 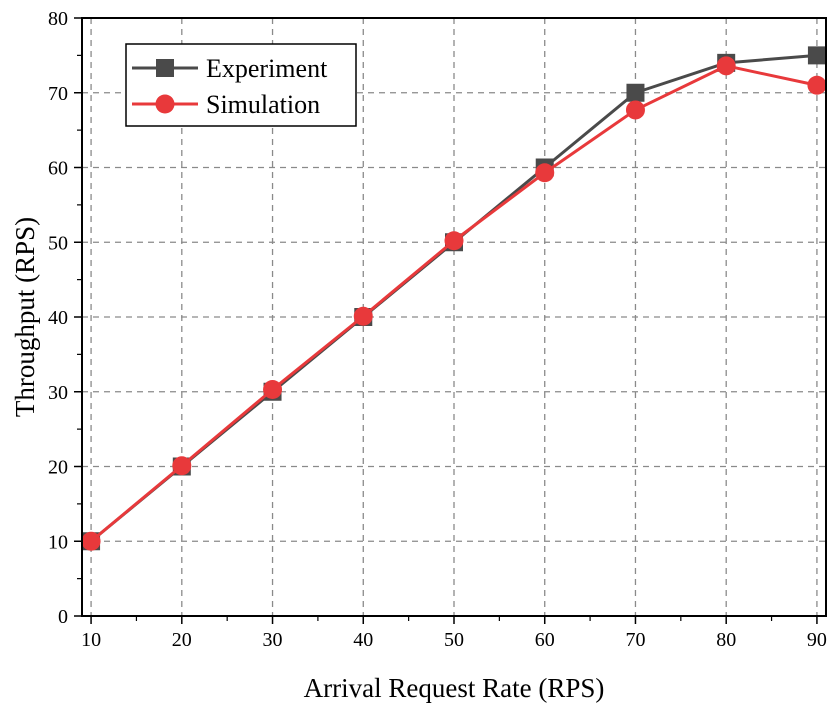 What do you see at coordinates (273, 640) in the screenshot?
I see `x-tick-label: 30` at bounding box center [273, 640].